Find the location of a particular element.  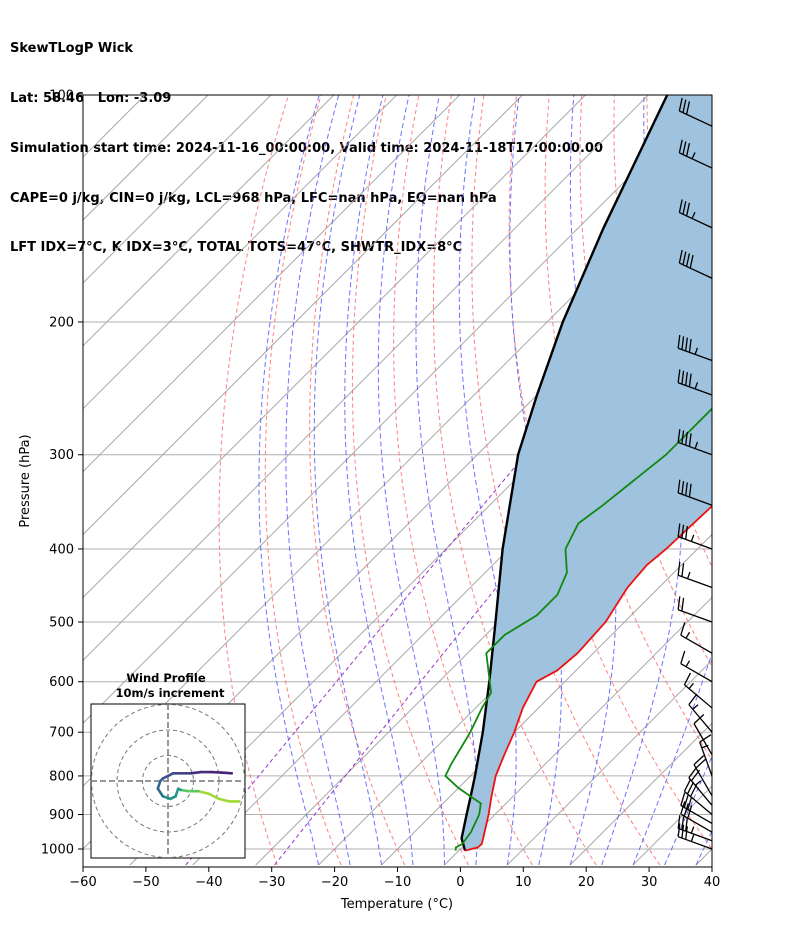

y-tick-label: 200 is located at coordinates (61, 322).